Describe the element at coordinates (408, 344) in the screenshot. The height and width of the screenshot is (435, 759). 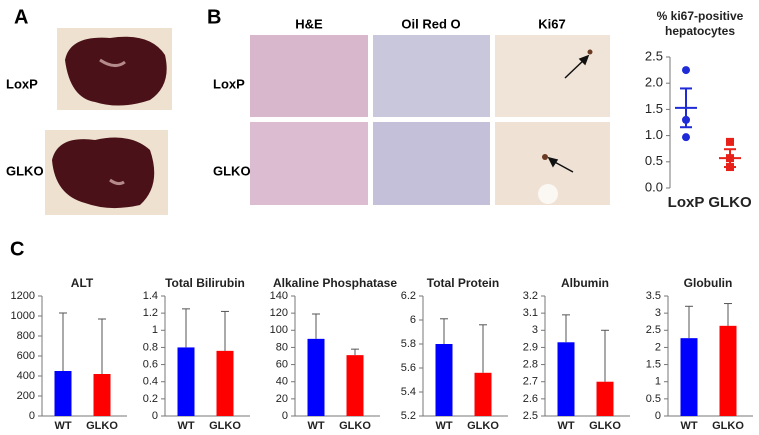
I see `y-tick-label: 5.8` at that location.